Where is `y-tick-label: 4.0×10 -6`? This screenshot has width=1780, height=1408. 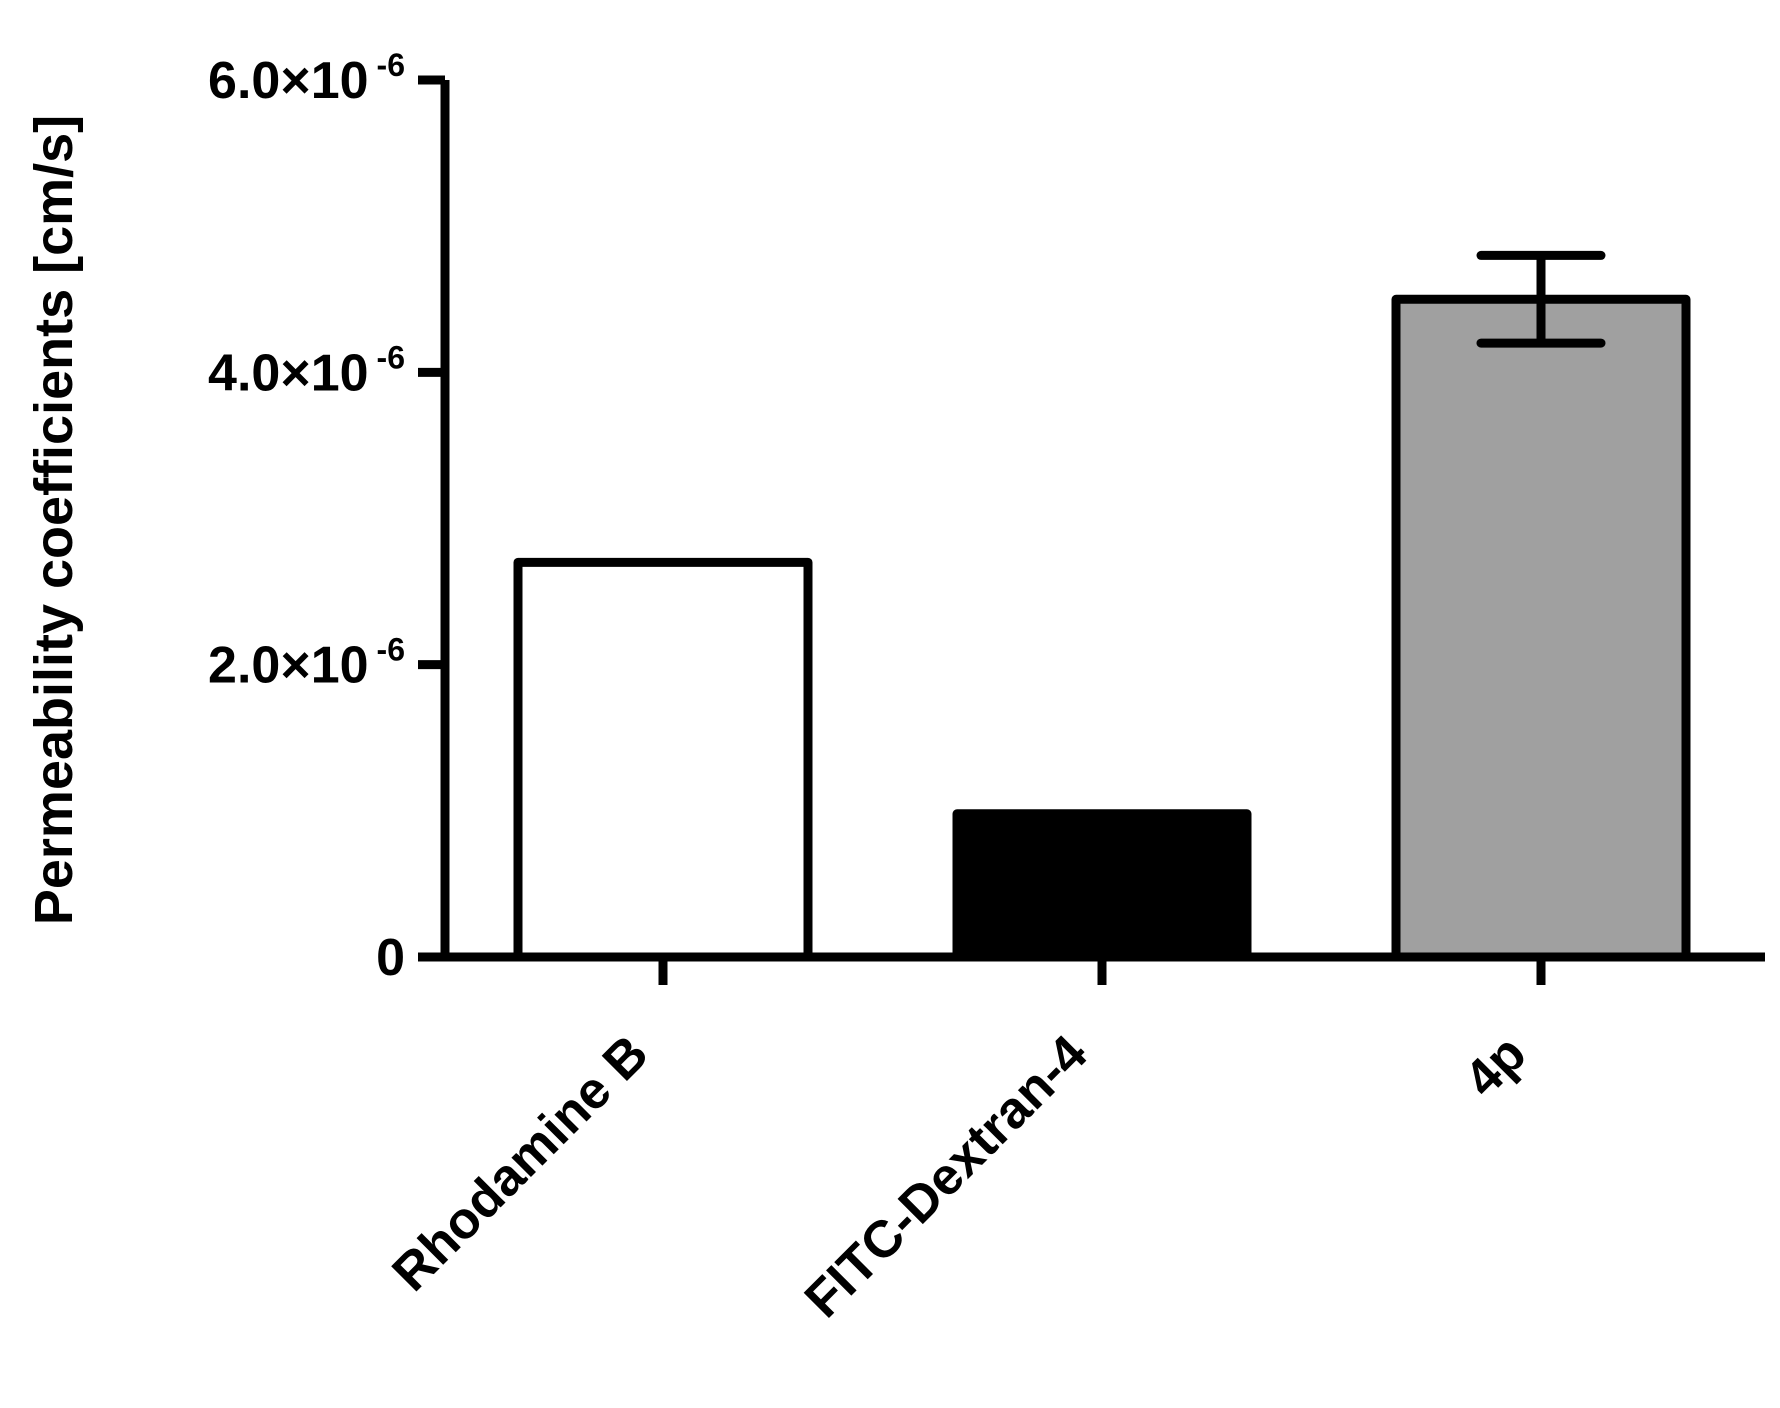
y-tick-label: 4.0×10 -6 is located at coordinates (306, 370).